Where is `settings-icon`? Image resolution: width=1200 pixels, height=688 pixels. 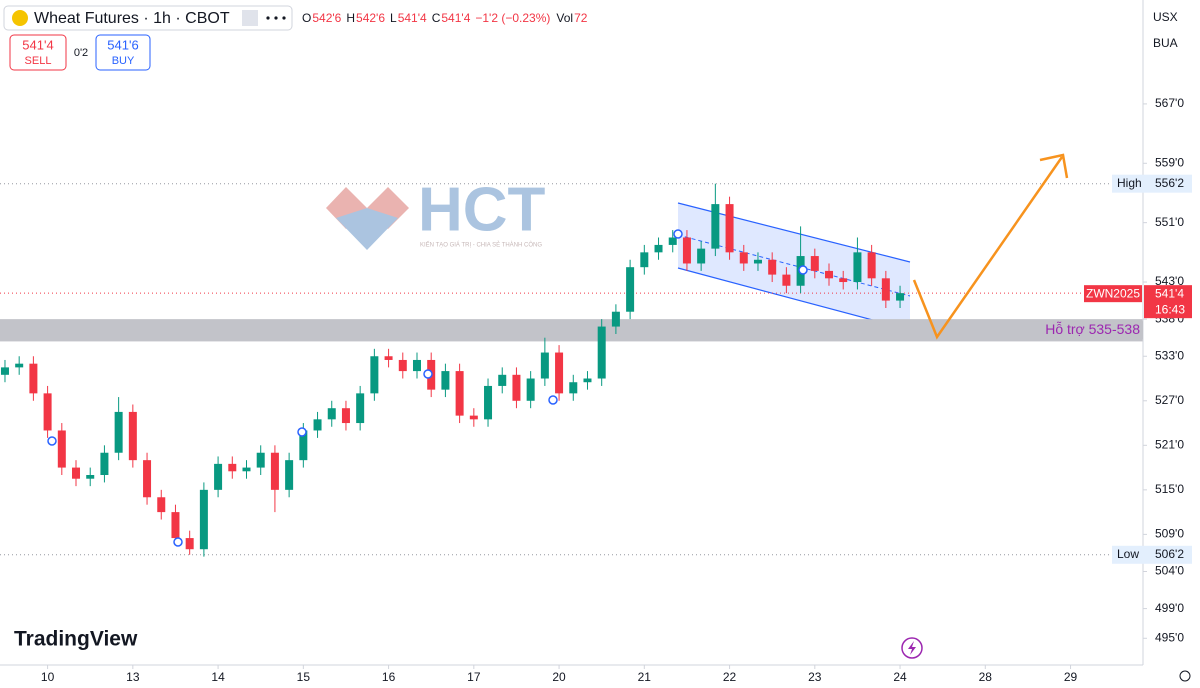 settings-icon is located at coordinates (1185, 676).